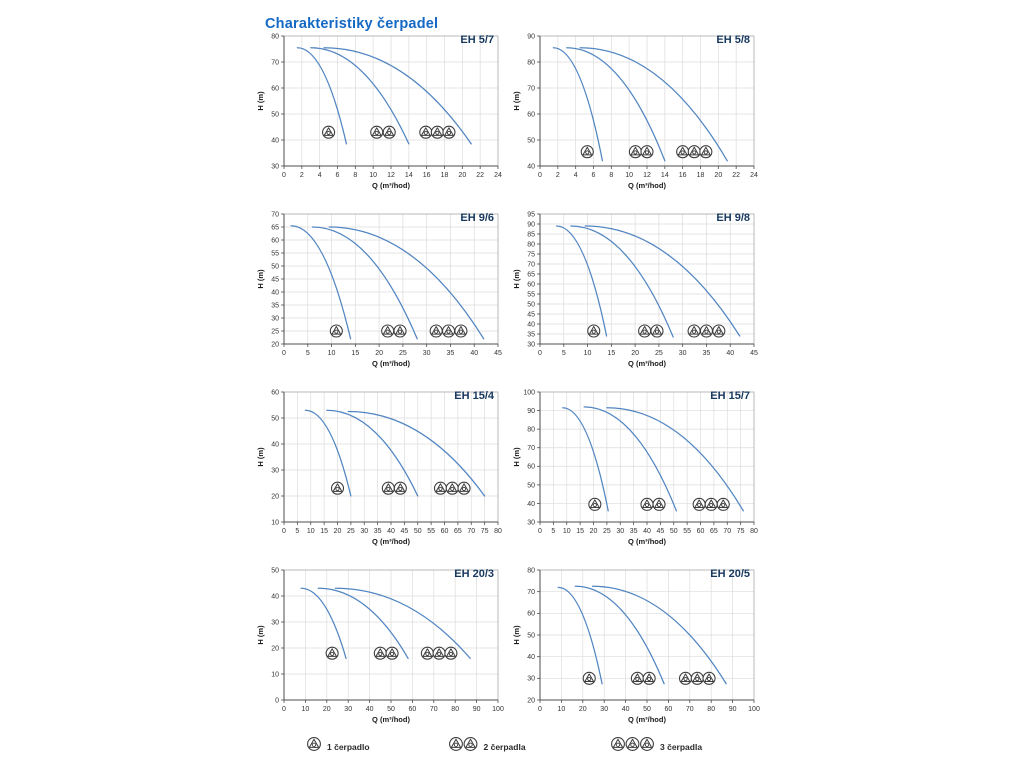 The height and width of the screenshot is (768, 1024). I want to click on tick-labels: 0 5 10 15 20 25 30 35 40 45 20 25 30 35 40 45 50 55 60 65 70, so click(386, 284).